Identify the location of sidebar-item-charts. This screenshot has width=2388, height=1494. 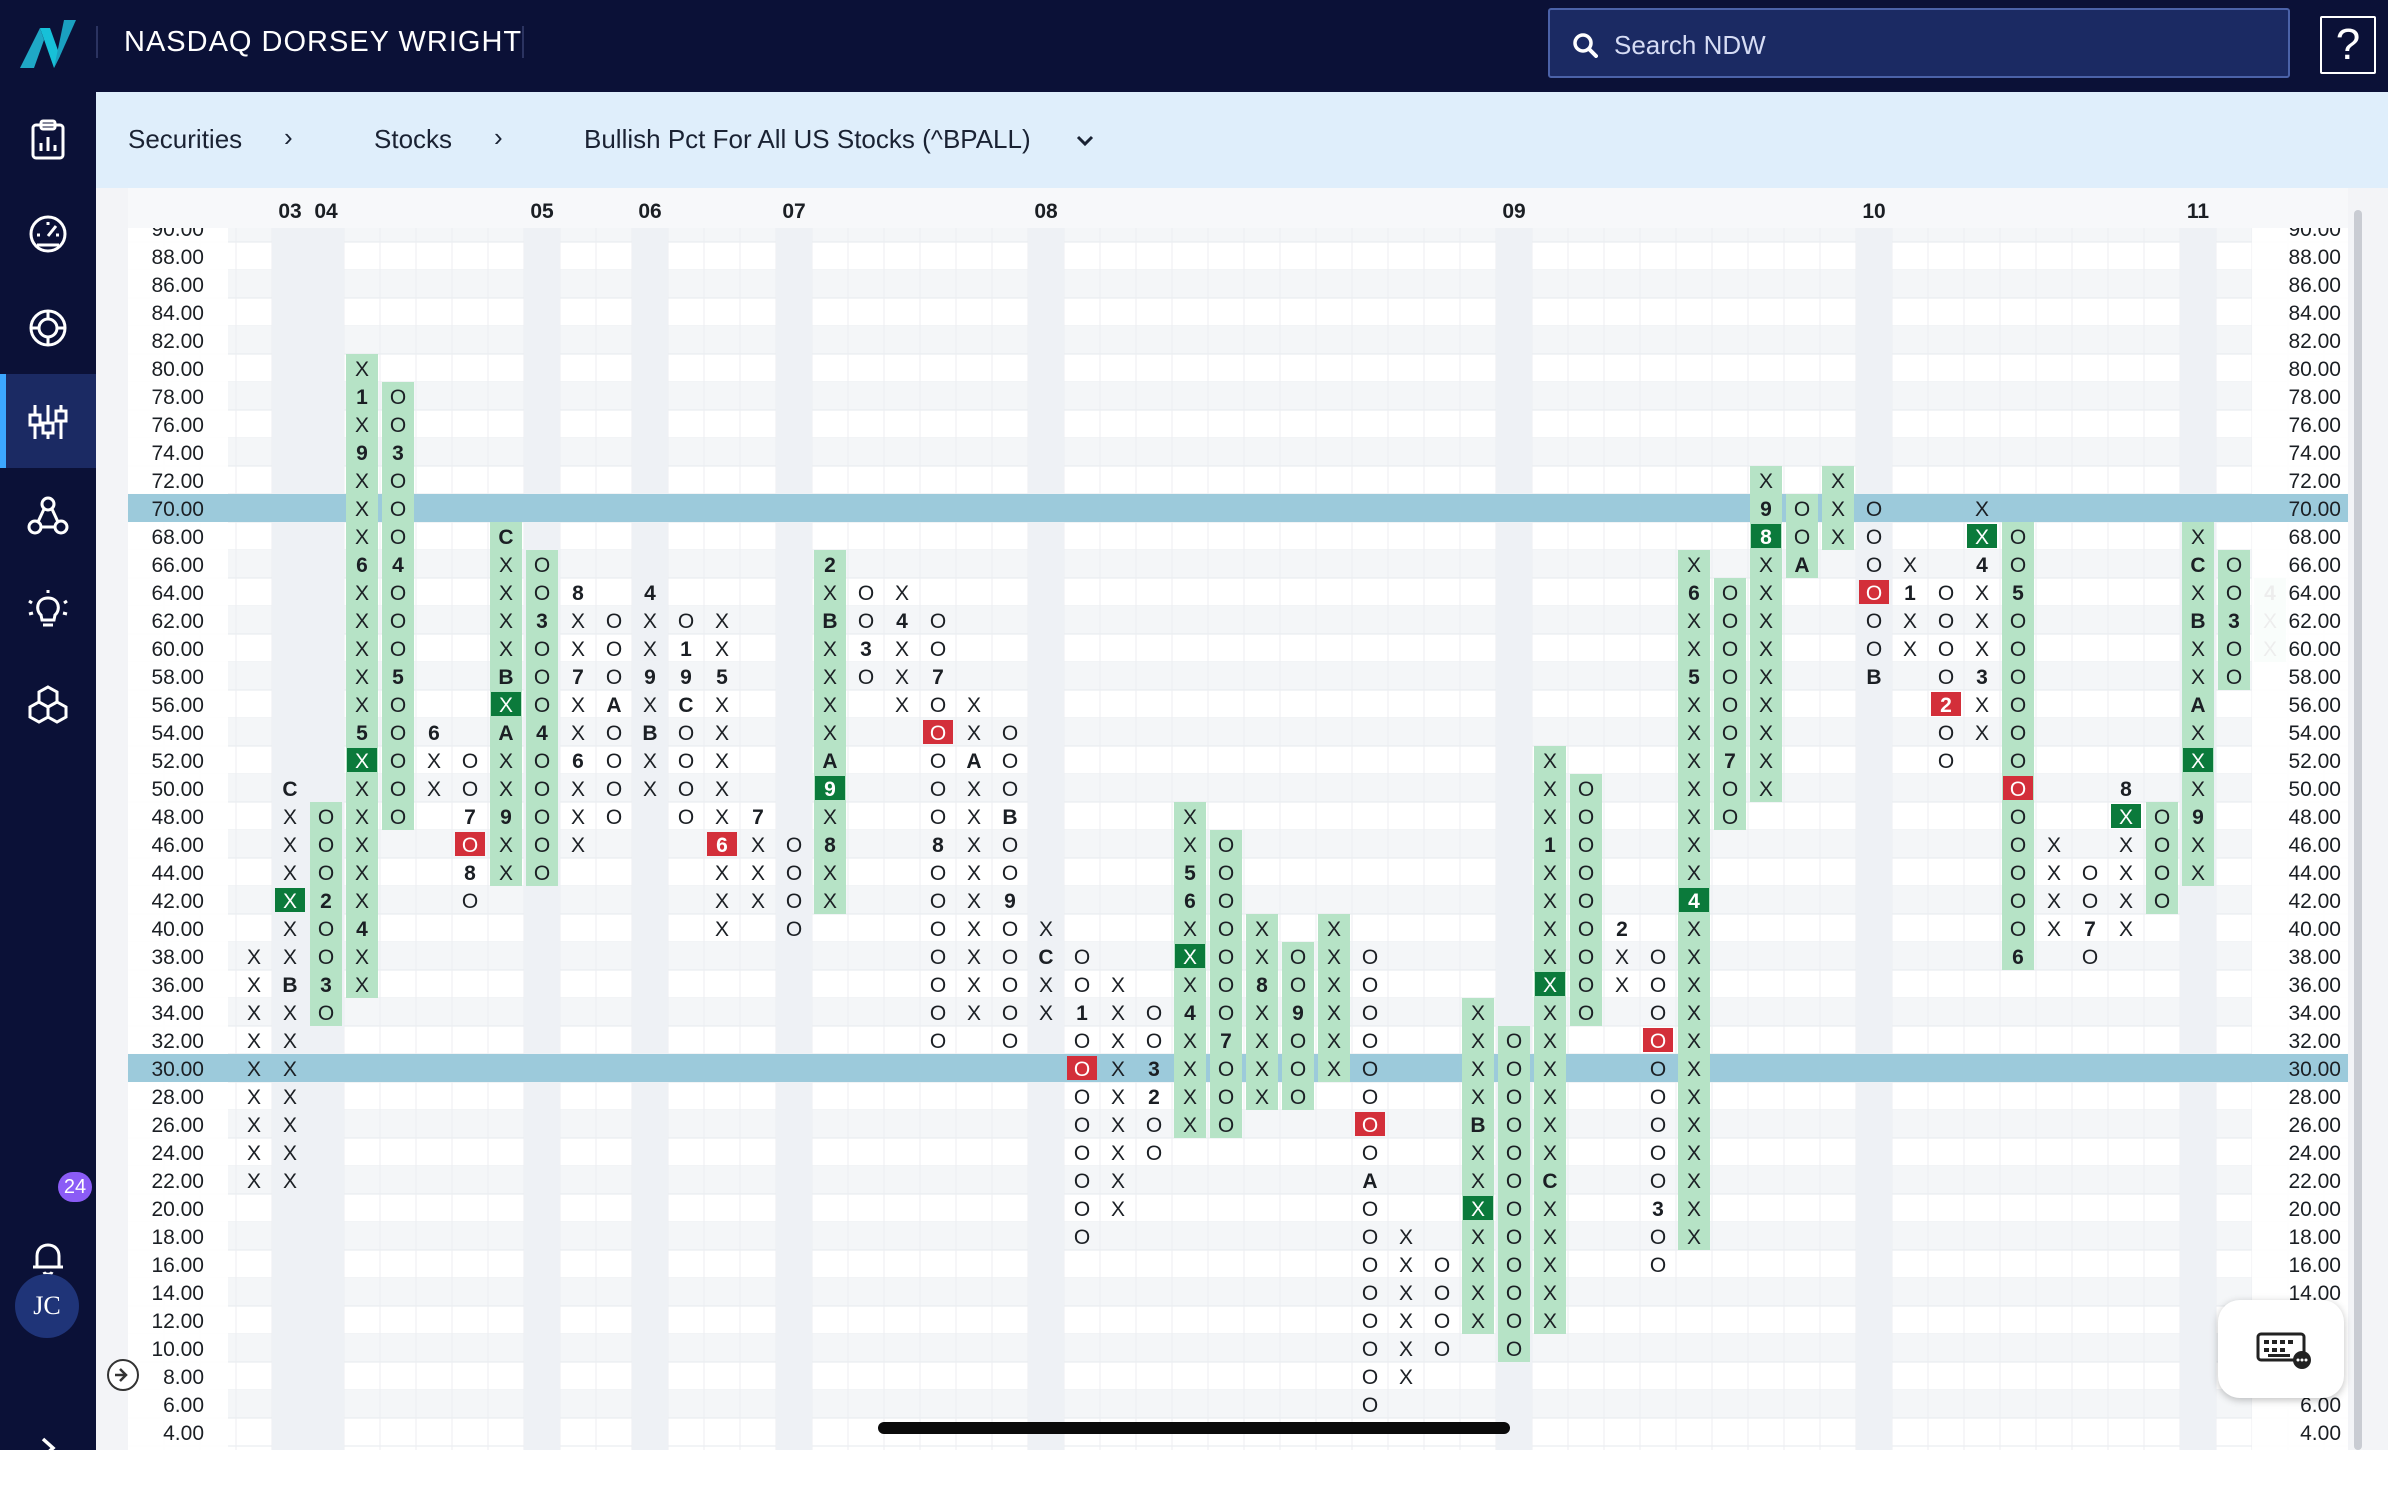
(48, 421).